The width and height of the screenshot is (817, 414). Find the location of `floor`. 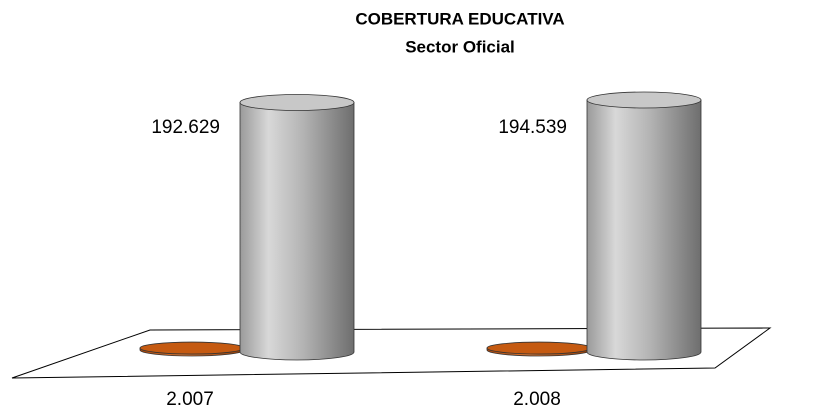

floor is located at coordinates (391, 353).